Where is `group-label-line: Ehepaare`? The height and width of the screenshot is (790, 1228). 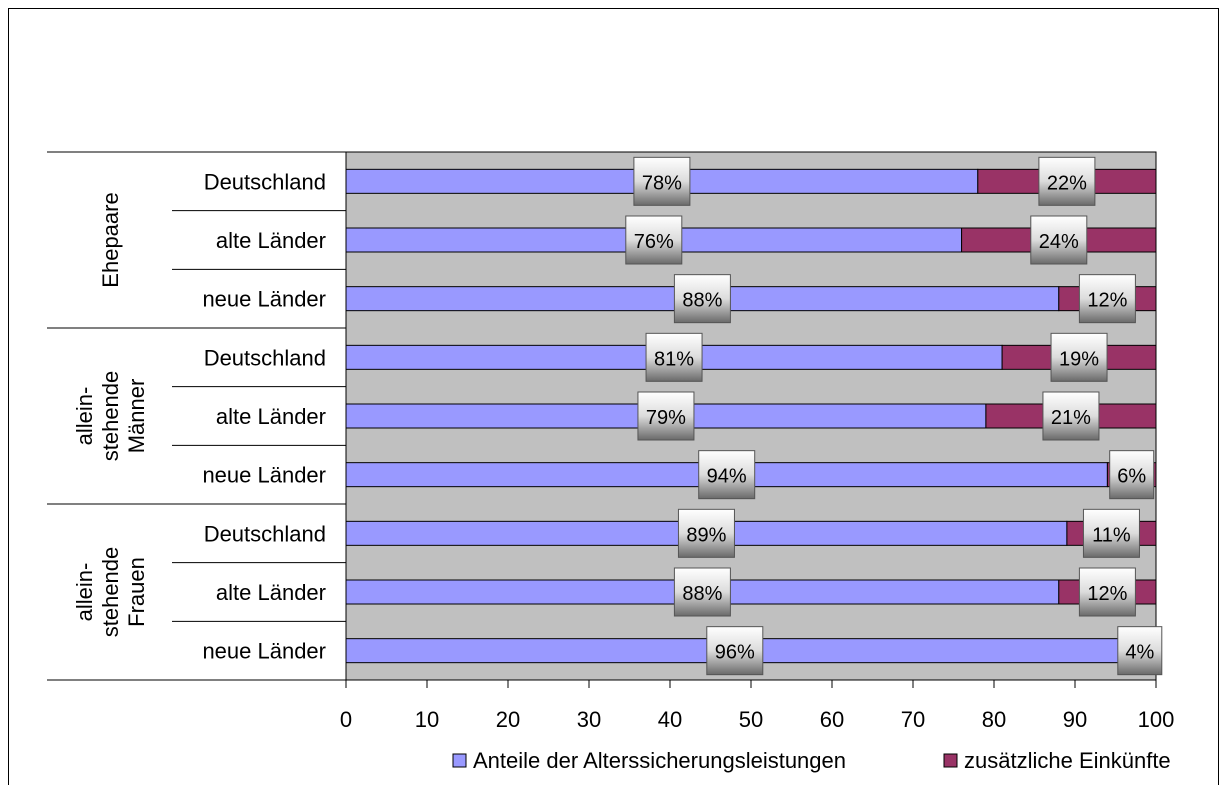
group-label-line: Ehepaare is located at coordinates (110, 239).